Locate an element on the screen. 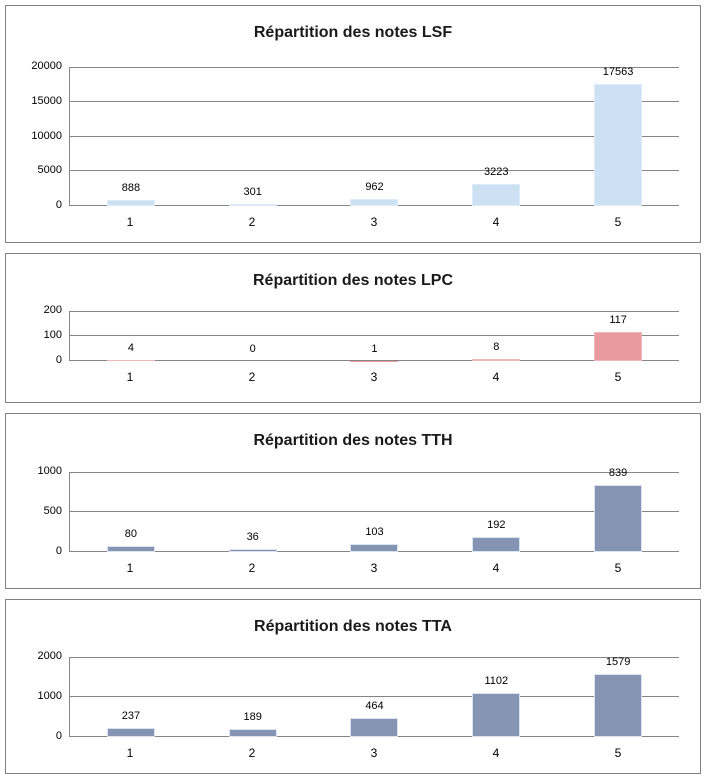 The height and width of the screenshot is (782, 706). bar-series: 237 189 464 1102 1579 is located at coordinates (374, 696).